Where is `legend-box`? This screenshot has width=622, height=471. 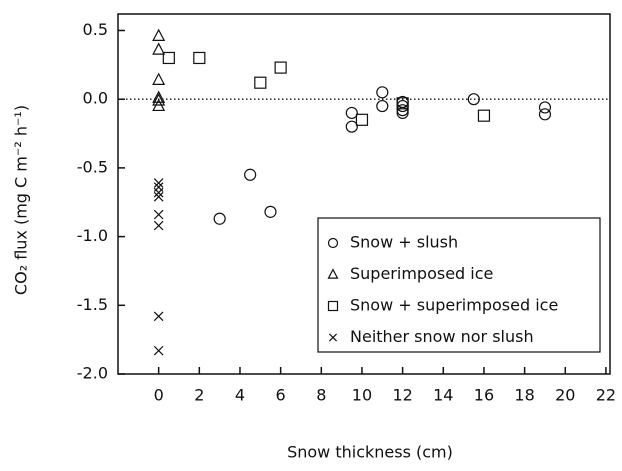
legend-box is located at coordinates (459, 285).